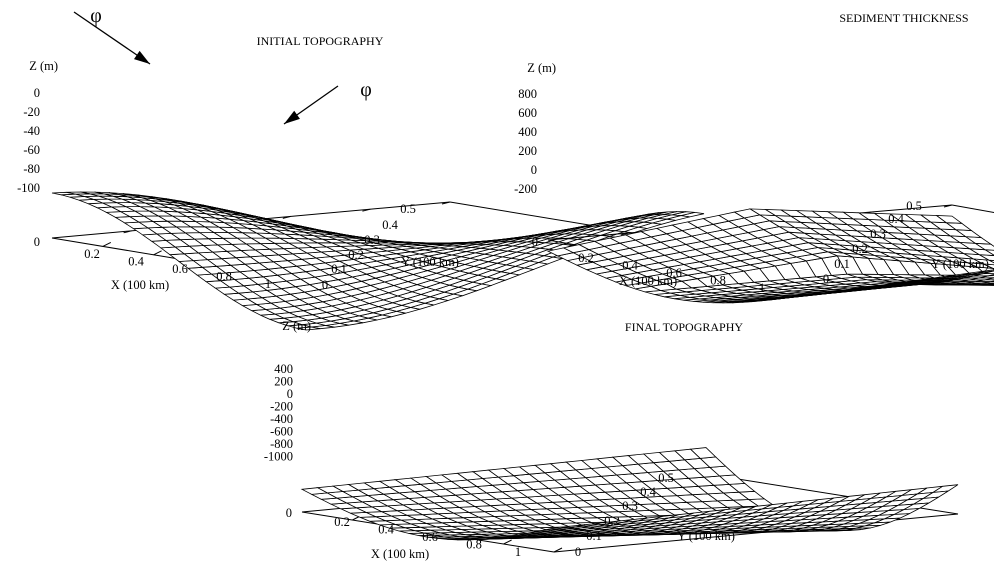 The width and height of the screenshot is (994, 569). Describe the element at coordinates (525, 141) in the screenshot. I see `z-tick-labels: 800 600 400 200 0 -200` at that location.